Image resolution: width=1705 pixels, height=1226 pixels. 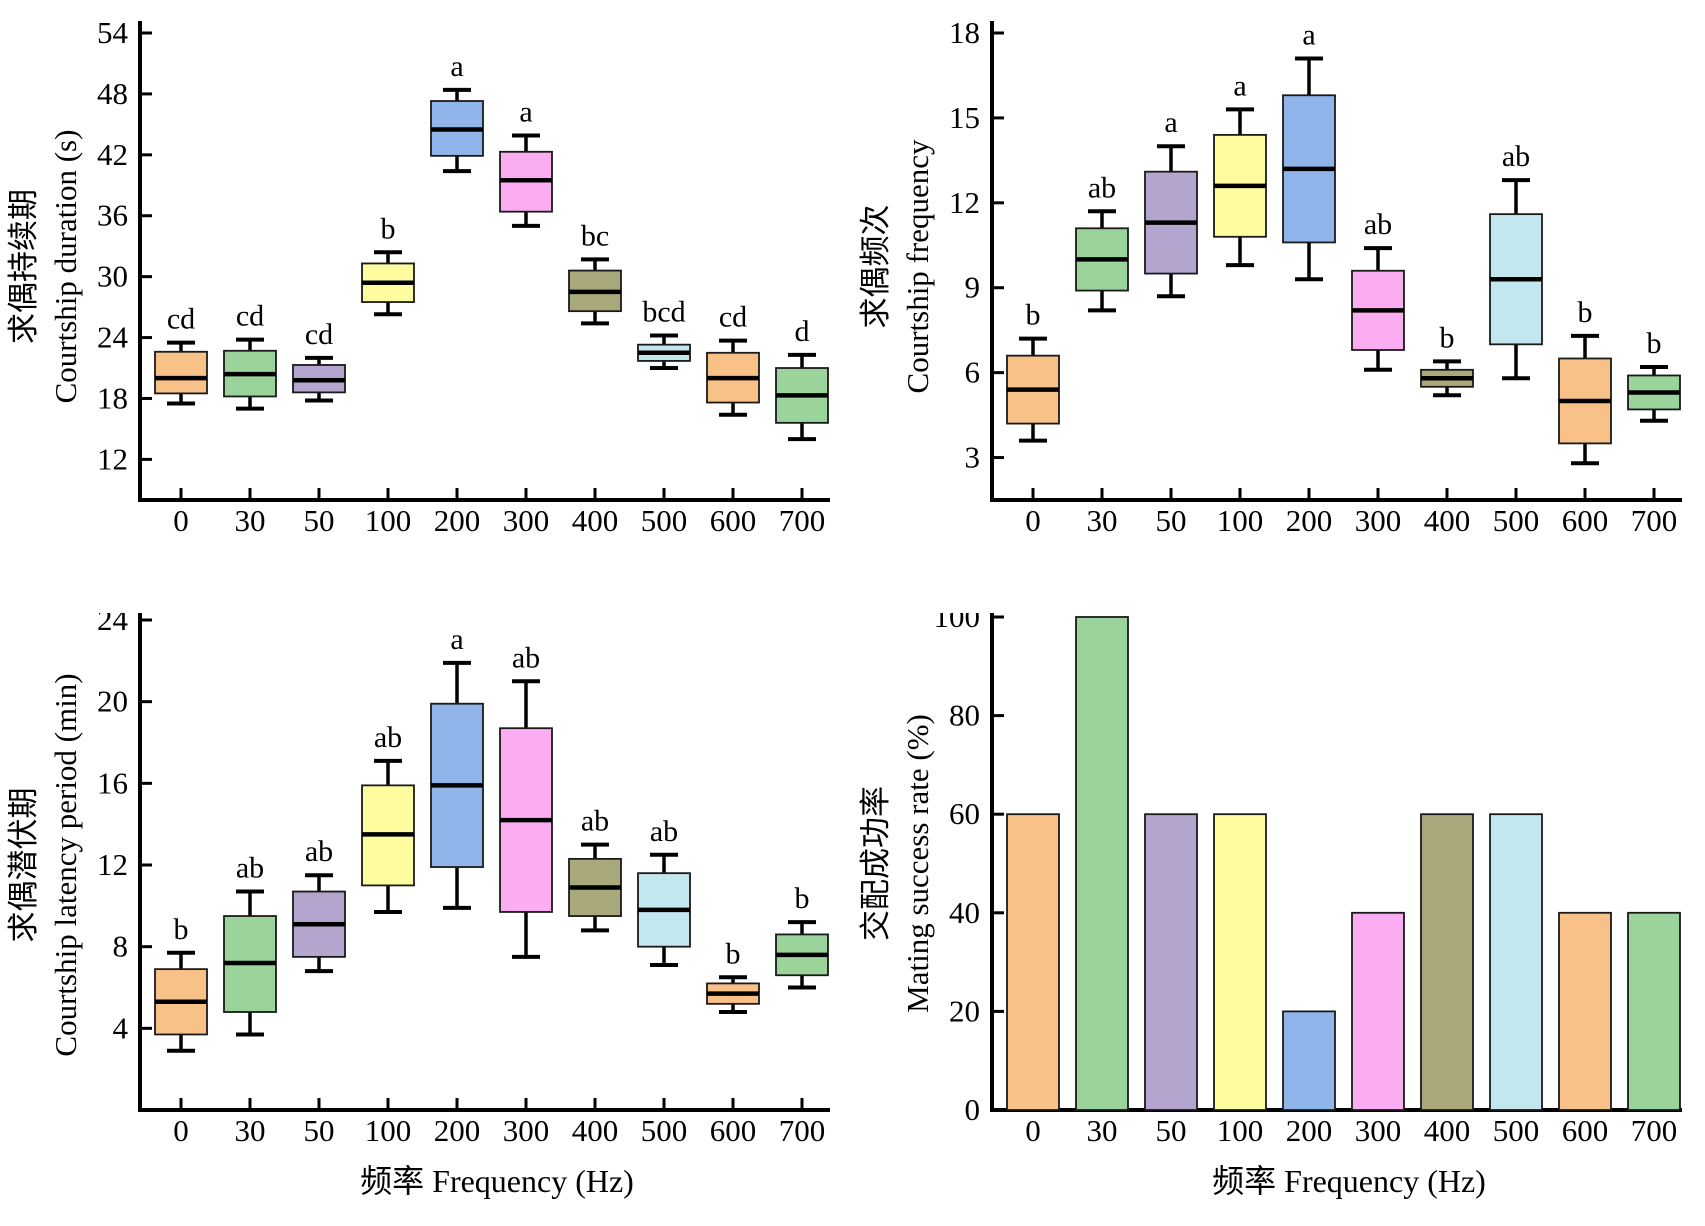 What do you see at coordinates (1240, 962) in the screenshot?
I see `bar-mating-success-rate-100hz` at bounding box center [1240, 962].